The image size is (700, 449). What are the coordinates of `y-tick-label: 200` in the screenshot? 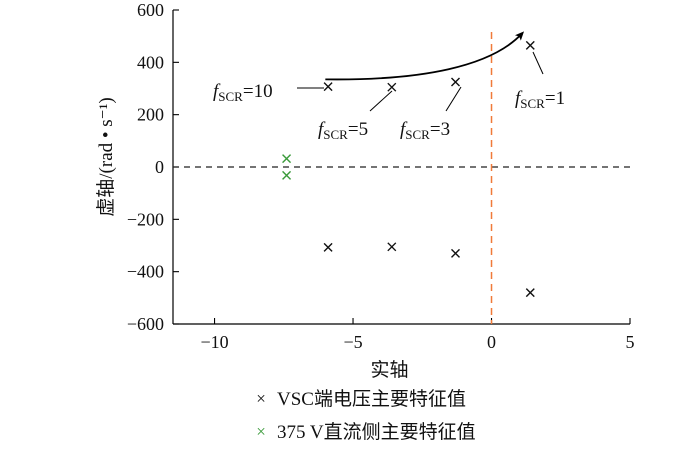 It's located at (150, 115).